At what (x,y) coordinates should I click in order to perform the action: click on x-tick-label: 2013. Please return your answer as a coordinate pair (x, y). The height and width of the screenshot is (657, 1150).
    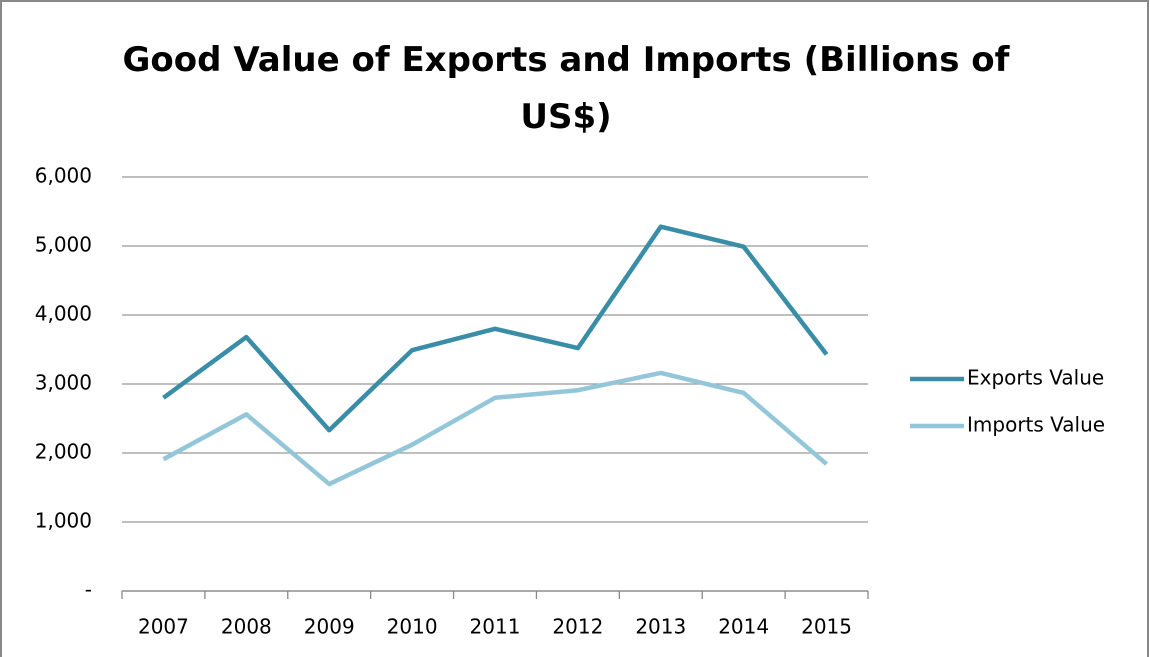
    Looking at the image, I should click on (660, 627).